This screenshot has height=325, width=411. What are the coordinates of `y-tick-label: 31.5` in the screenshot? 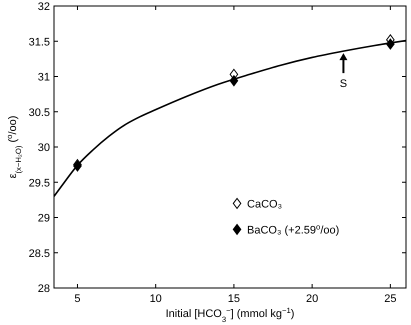 It's located at (39, 42).